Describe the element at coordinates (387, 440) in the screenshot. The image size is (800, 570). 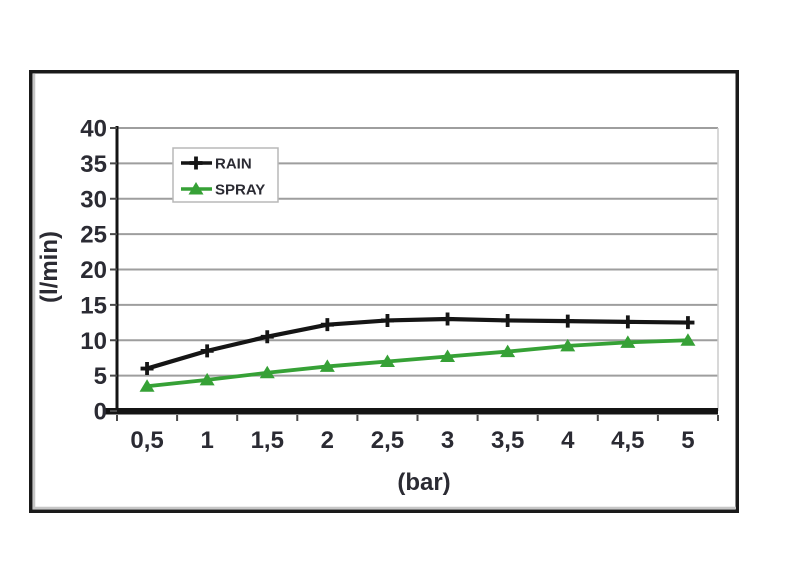
I see `x-tick-label-4: 2,5` at that location.